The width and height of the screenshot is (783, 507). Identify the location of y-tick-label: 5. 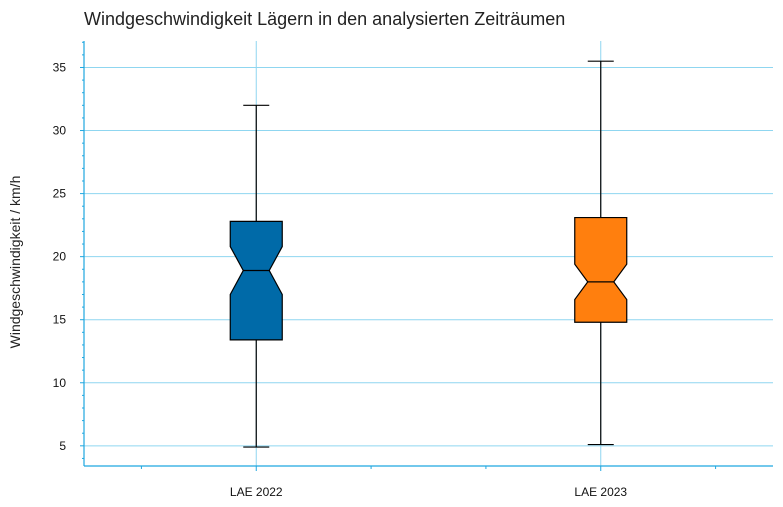
(62, 446).